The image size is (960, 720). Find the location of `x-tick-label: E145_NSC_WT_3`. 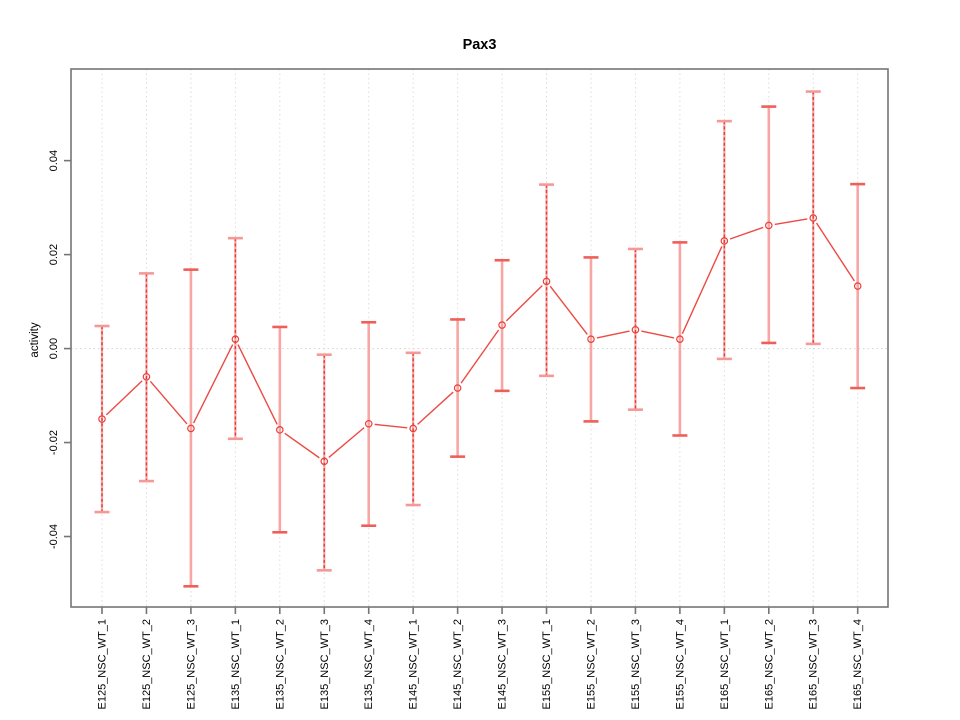

x-tick-label: E145_NSC_WT_3 is located at coordinates (503, 664).